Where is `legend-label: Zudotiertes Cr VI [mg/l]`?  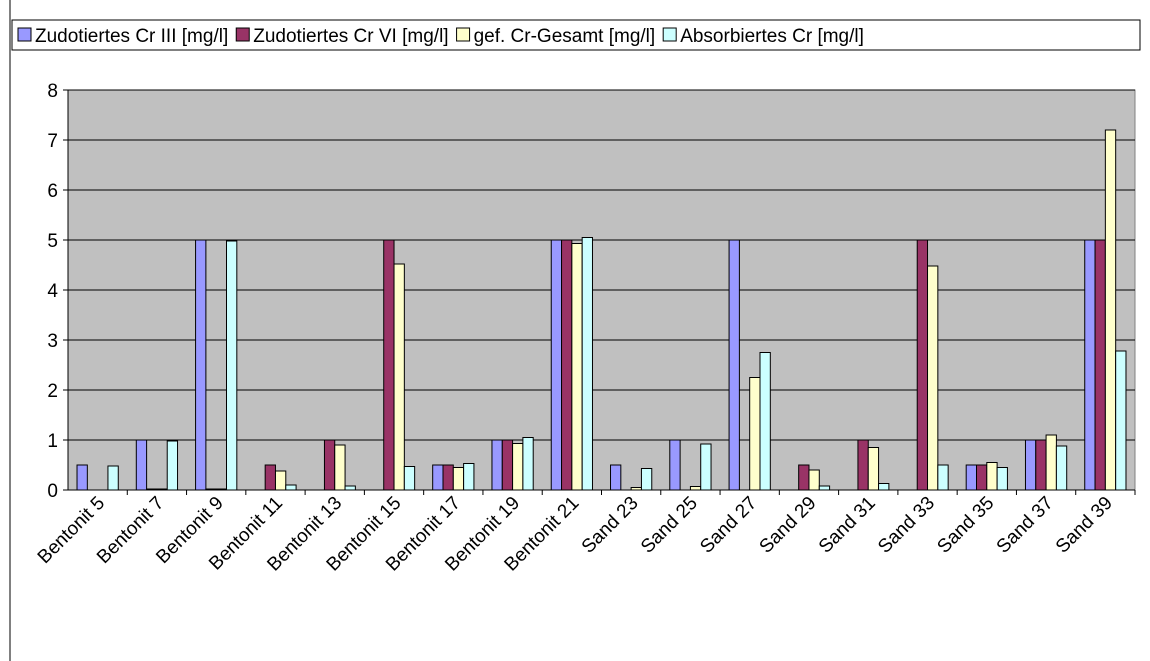
legend-label: Zudotiertes Cr VI [mg/l] is located at coordinates (350, 36).